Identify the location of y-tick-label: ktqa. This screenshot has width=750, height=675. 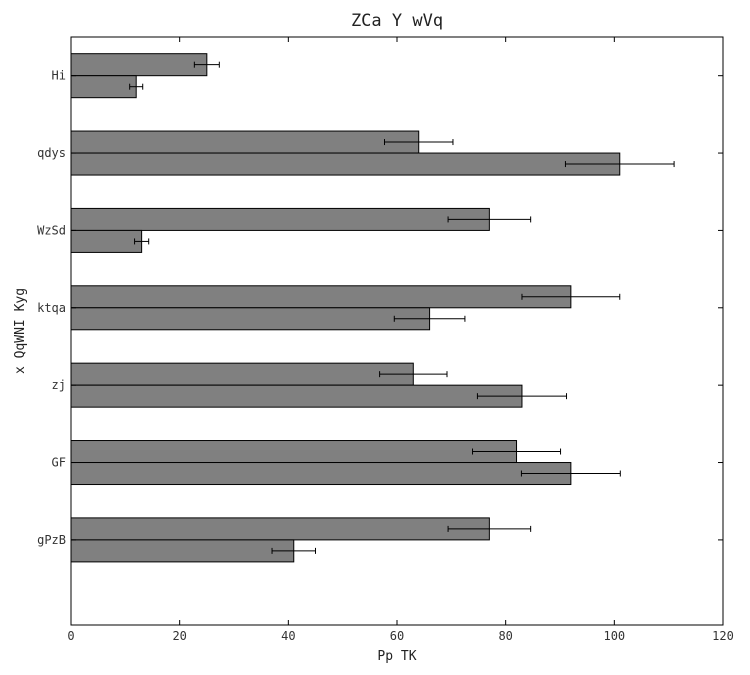
(51, 308).